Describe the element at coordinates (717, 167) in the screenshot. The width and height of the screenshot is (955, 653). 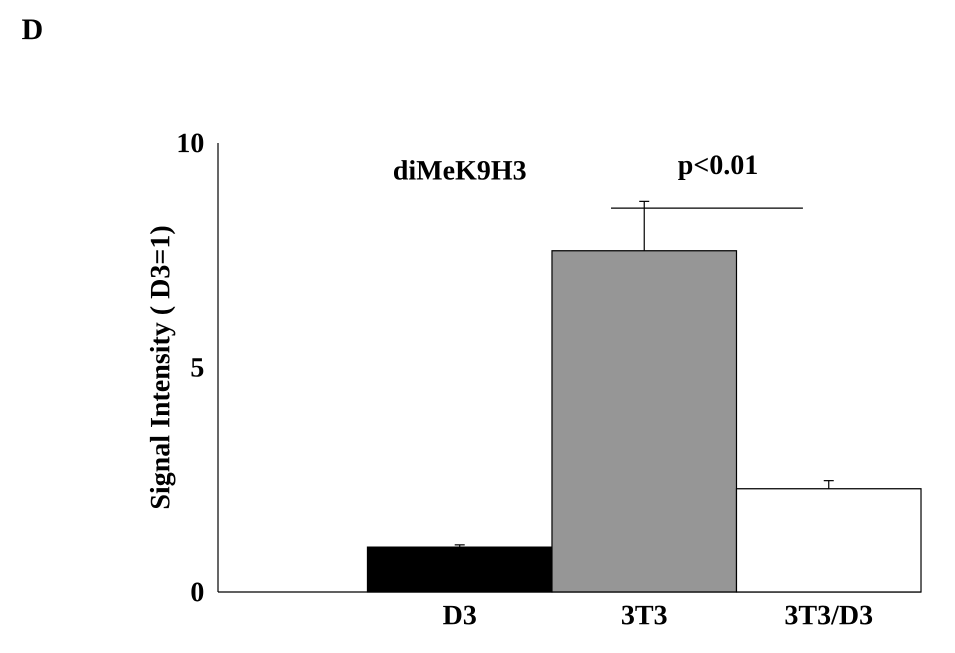
I see `annotation: p<0.01` at that location.